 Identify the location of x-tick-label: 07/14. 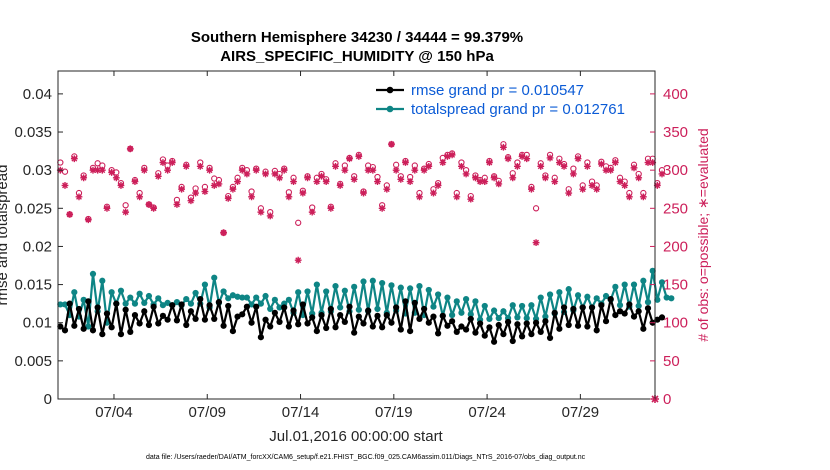
(301, 412).